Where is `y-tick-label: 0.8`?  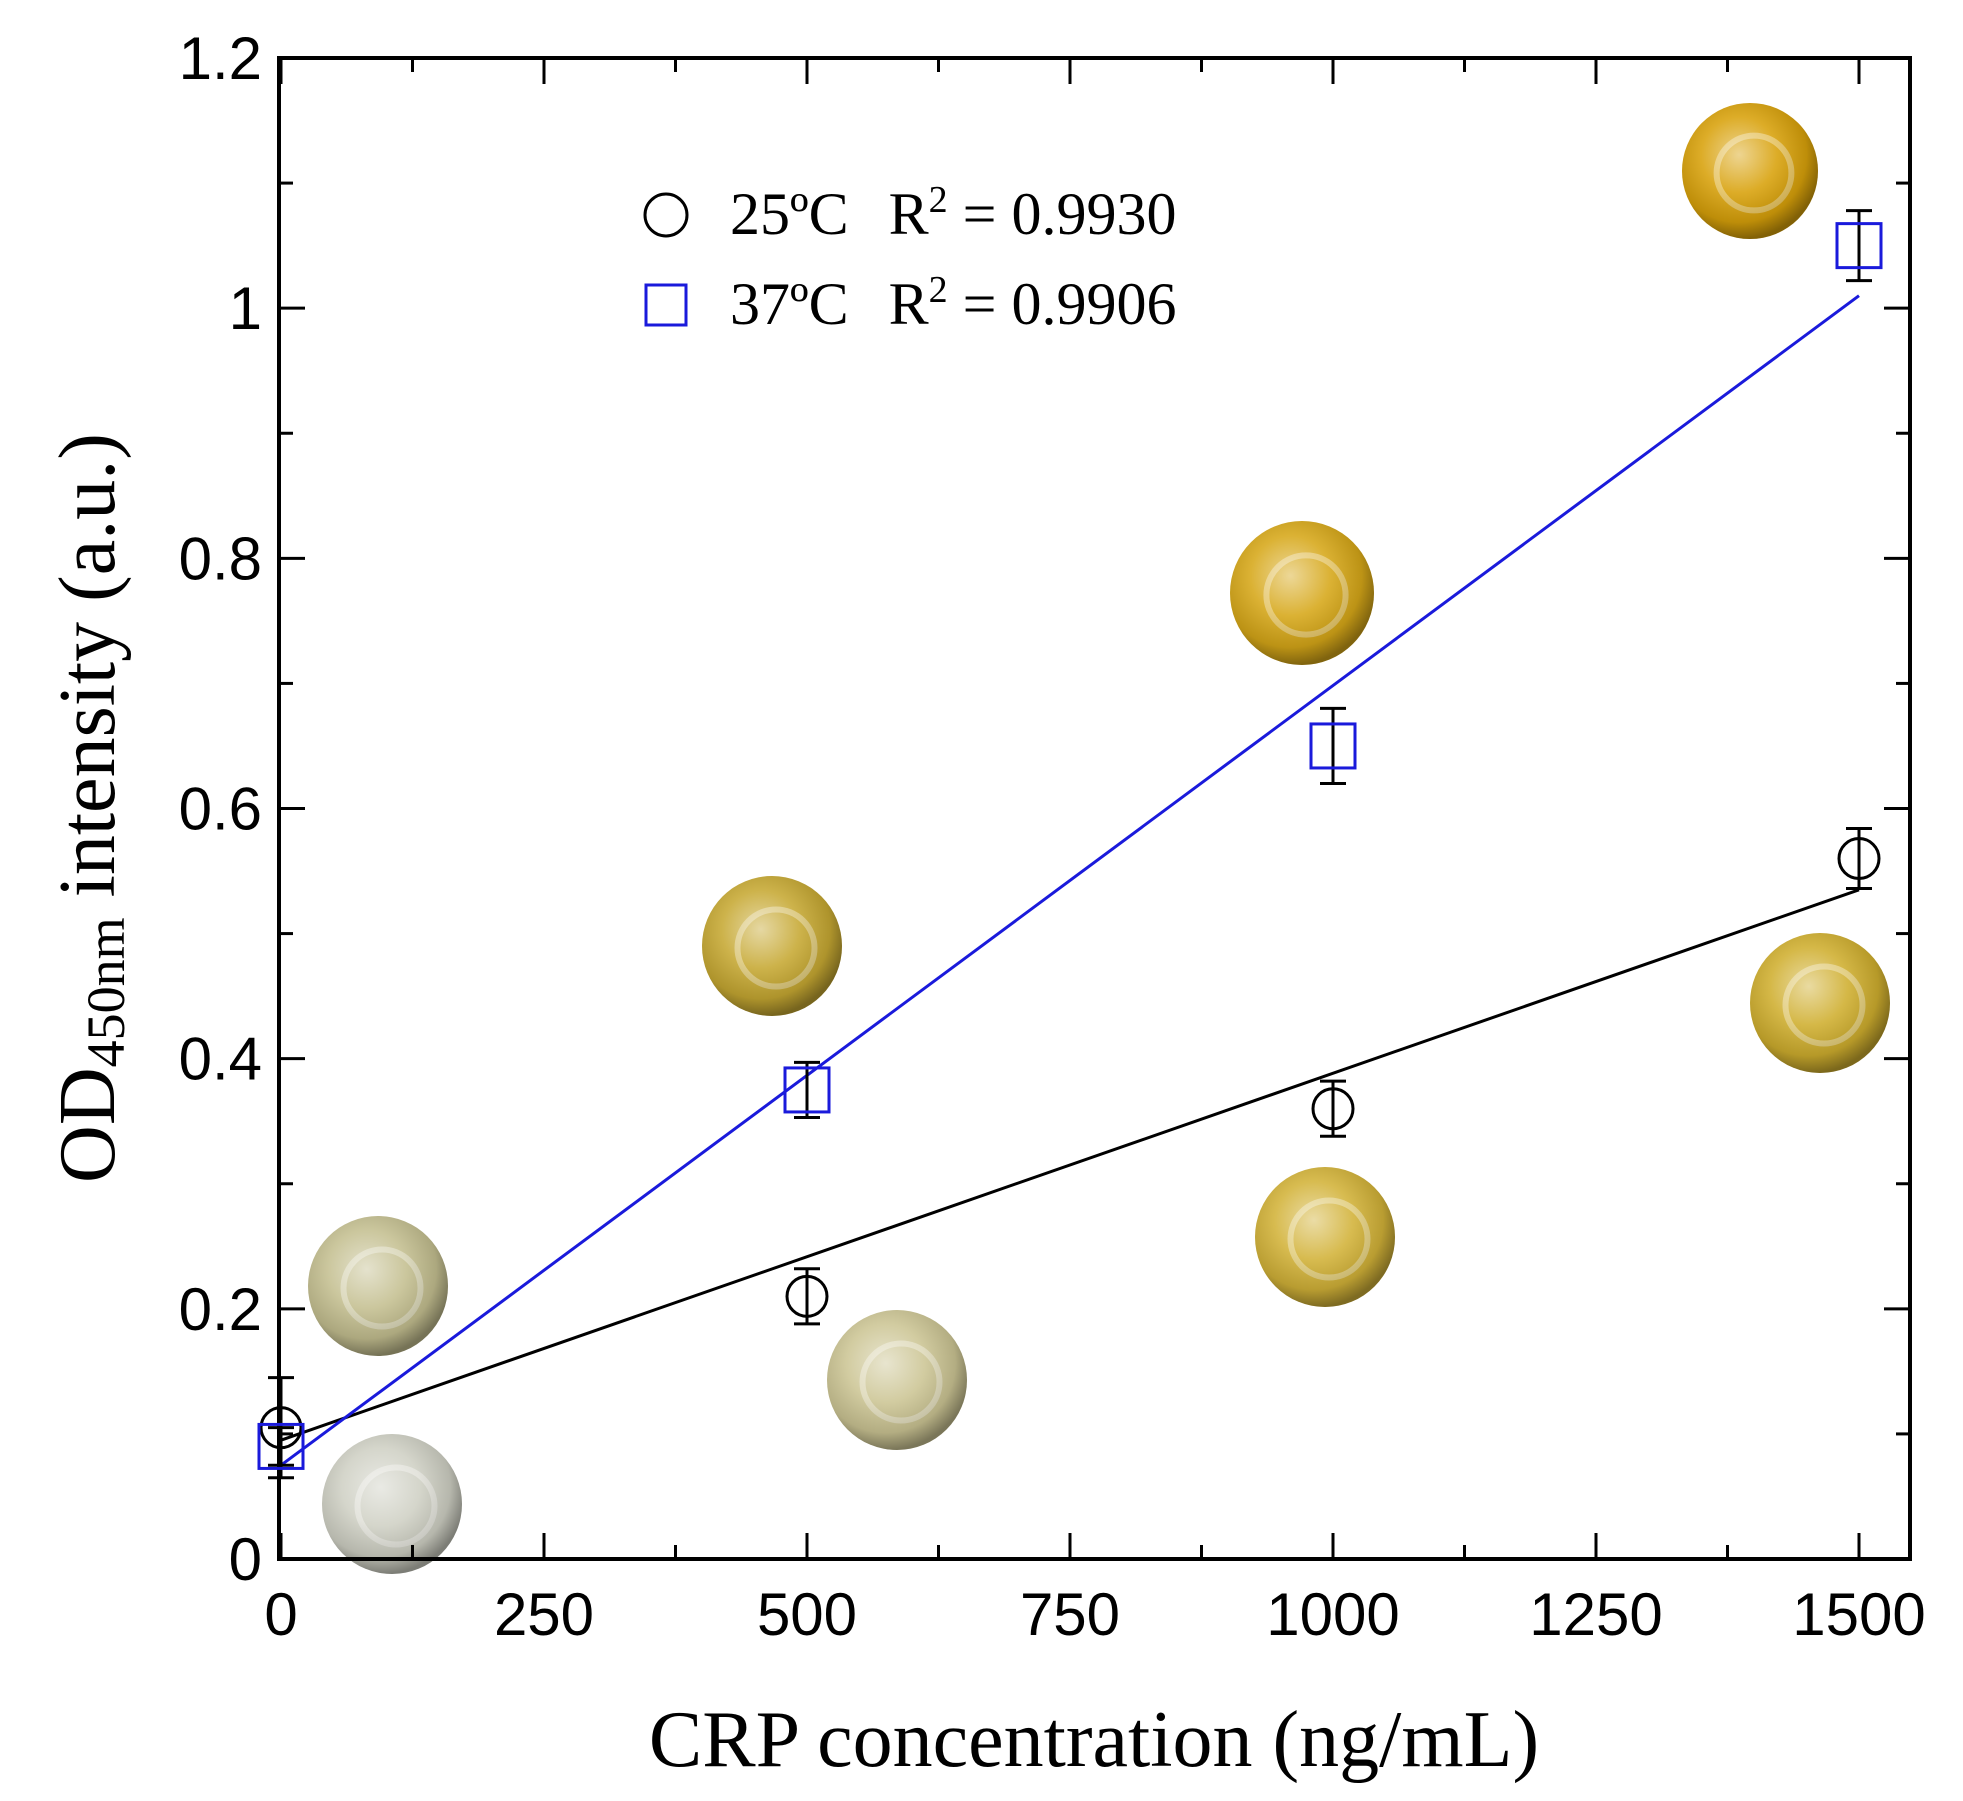
y-tick-label: 0.8 is located at coordinates (220, 558).